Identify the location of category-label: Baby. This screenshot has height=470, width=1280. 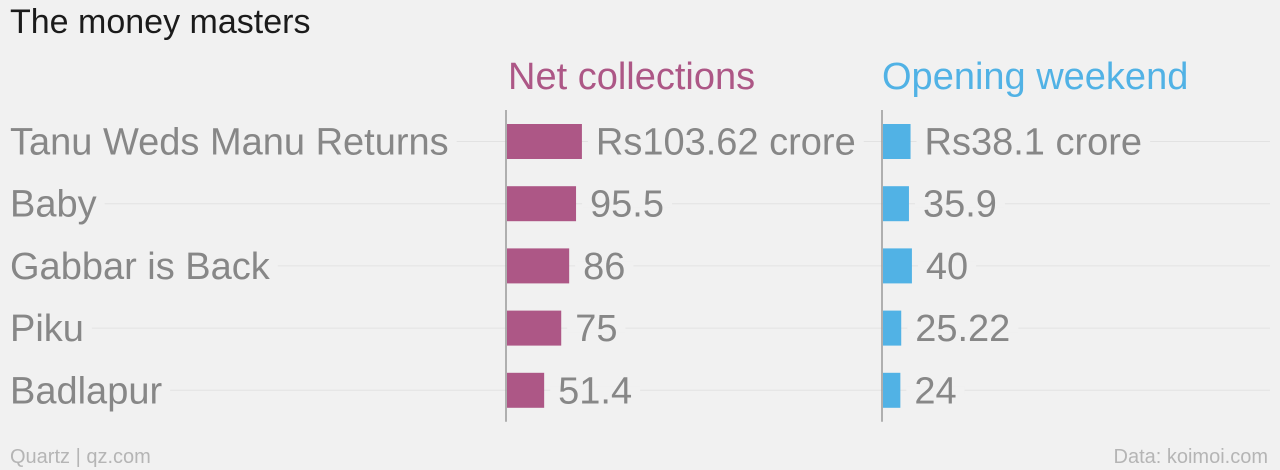
(53, 205).